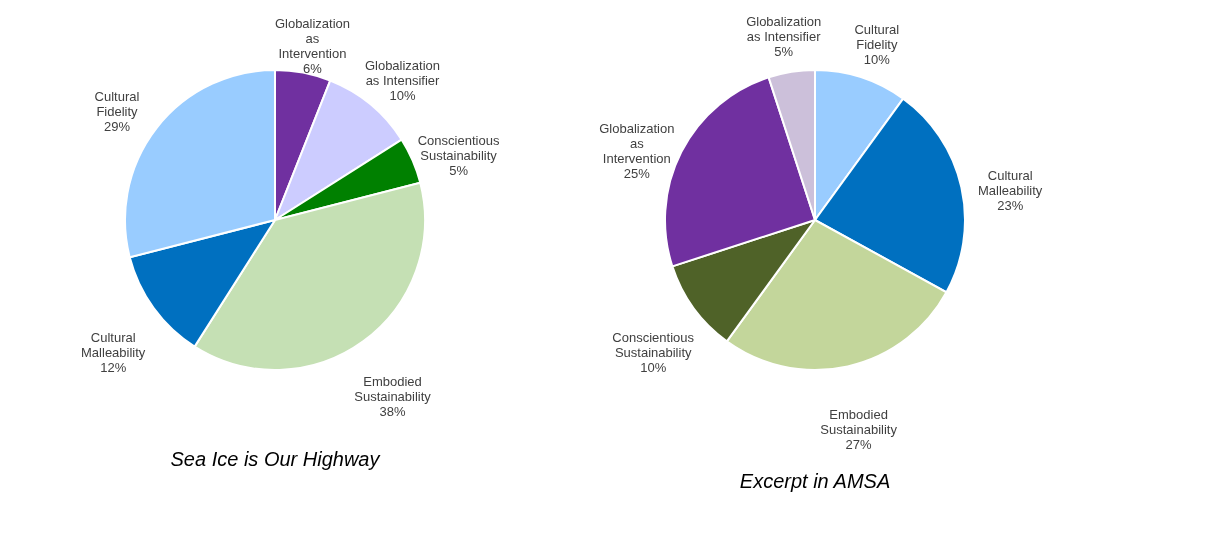 The height and width of the screenshot is (558, 1220). What do you see at coordinates (859, 445) in the screenshot?
I see `data-label: 27%` at bounding box center [859, 445].